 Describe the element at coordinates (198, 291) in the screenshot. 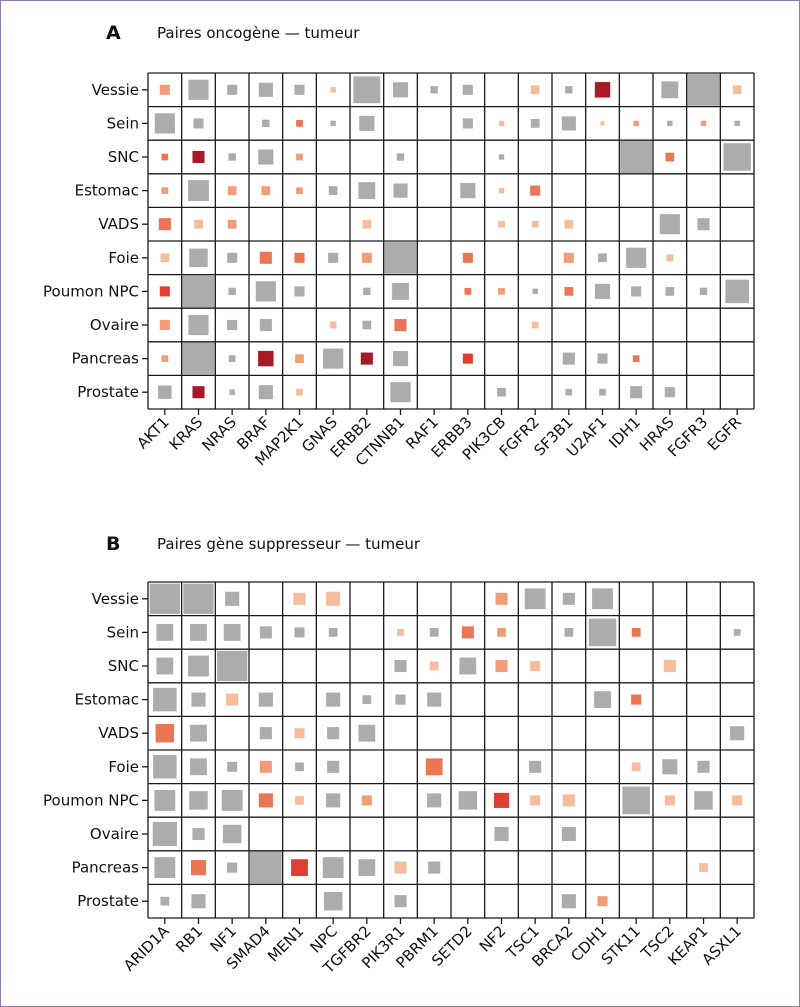

I see `heatmap-cell-poumon-npc-kras` at that location.